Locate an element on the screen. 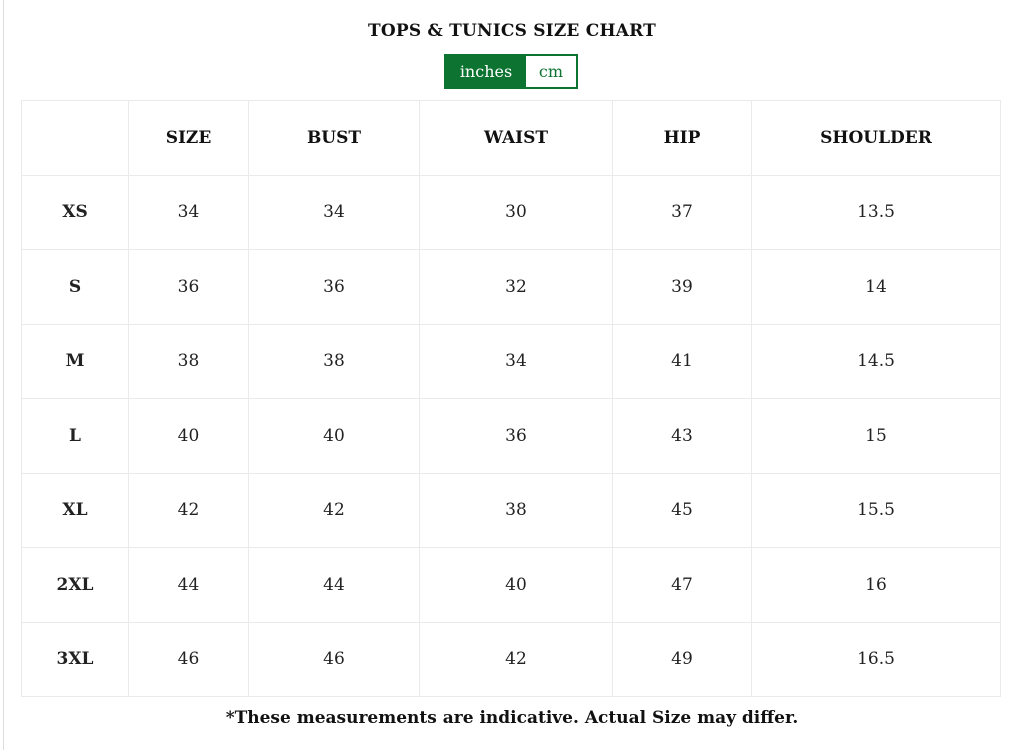 Image resolution: width=1024 pixels, height=750 pixels. size-label-cell: L is located at coordinates (75, 436).